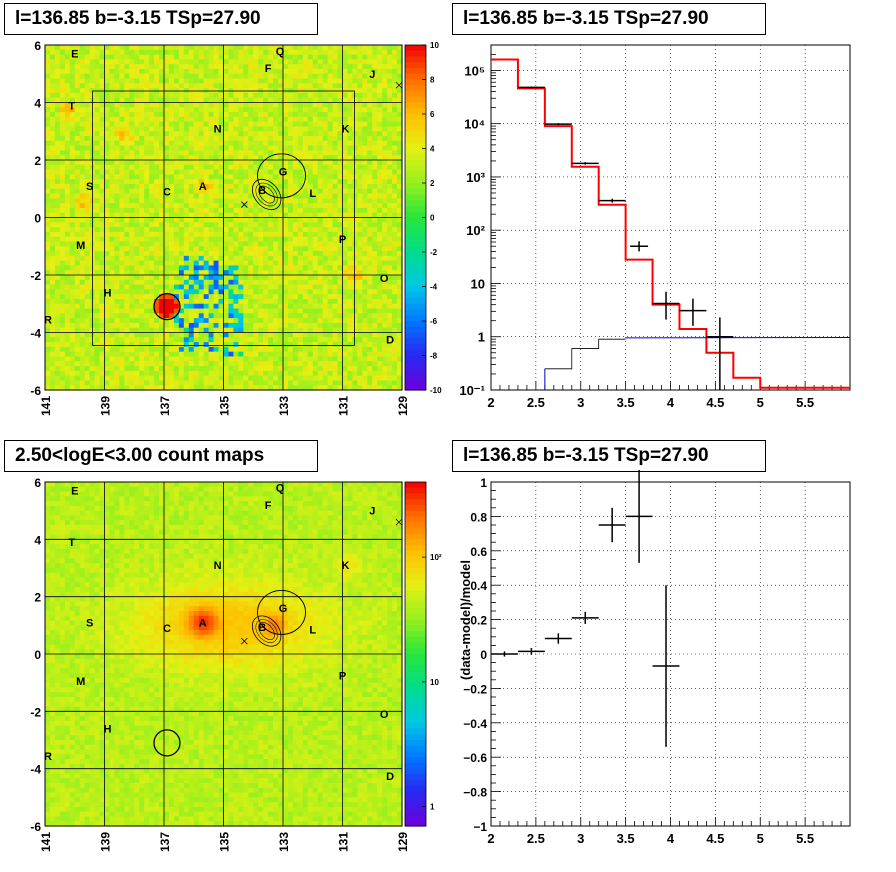 The width and height of the screenshot is (896, 872). I want to click on ts-map-source-label-o: O, so click(384, 279).